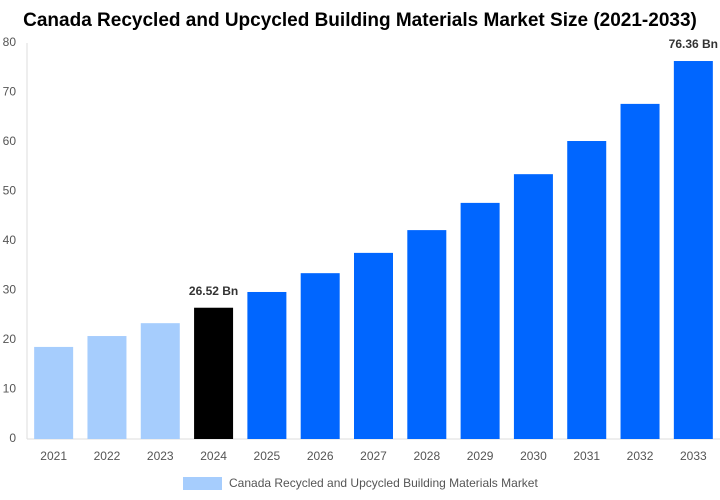  What do you see at coordinates (160, 456) in the screenshot?
I see `x-tick-label: 2023` at bounding box center [160, 456].